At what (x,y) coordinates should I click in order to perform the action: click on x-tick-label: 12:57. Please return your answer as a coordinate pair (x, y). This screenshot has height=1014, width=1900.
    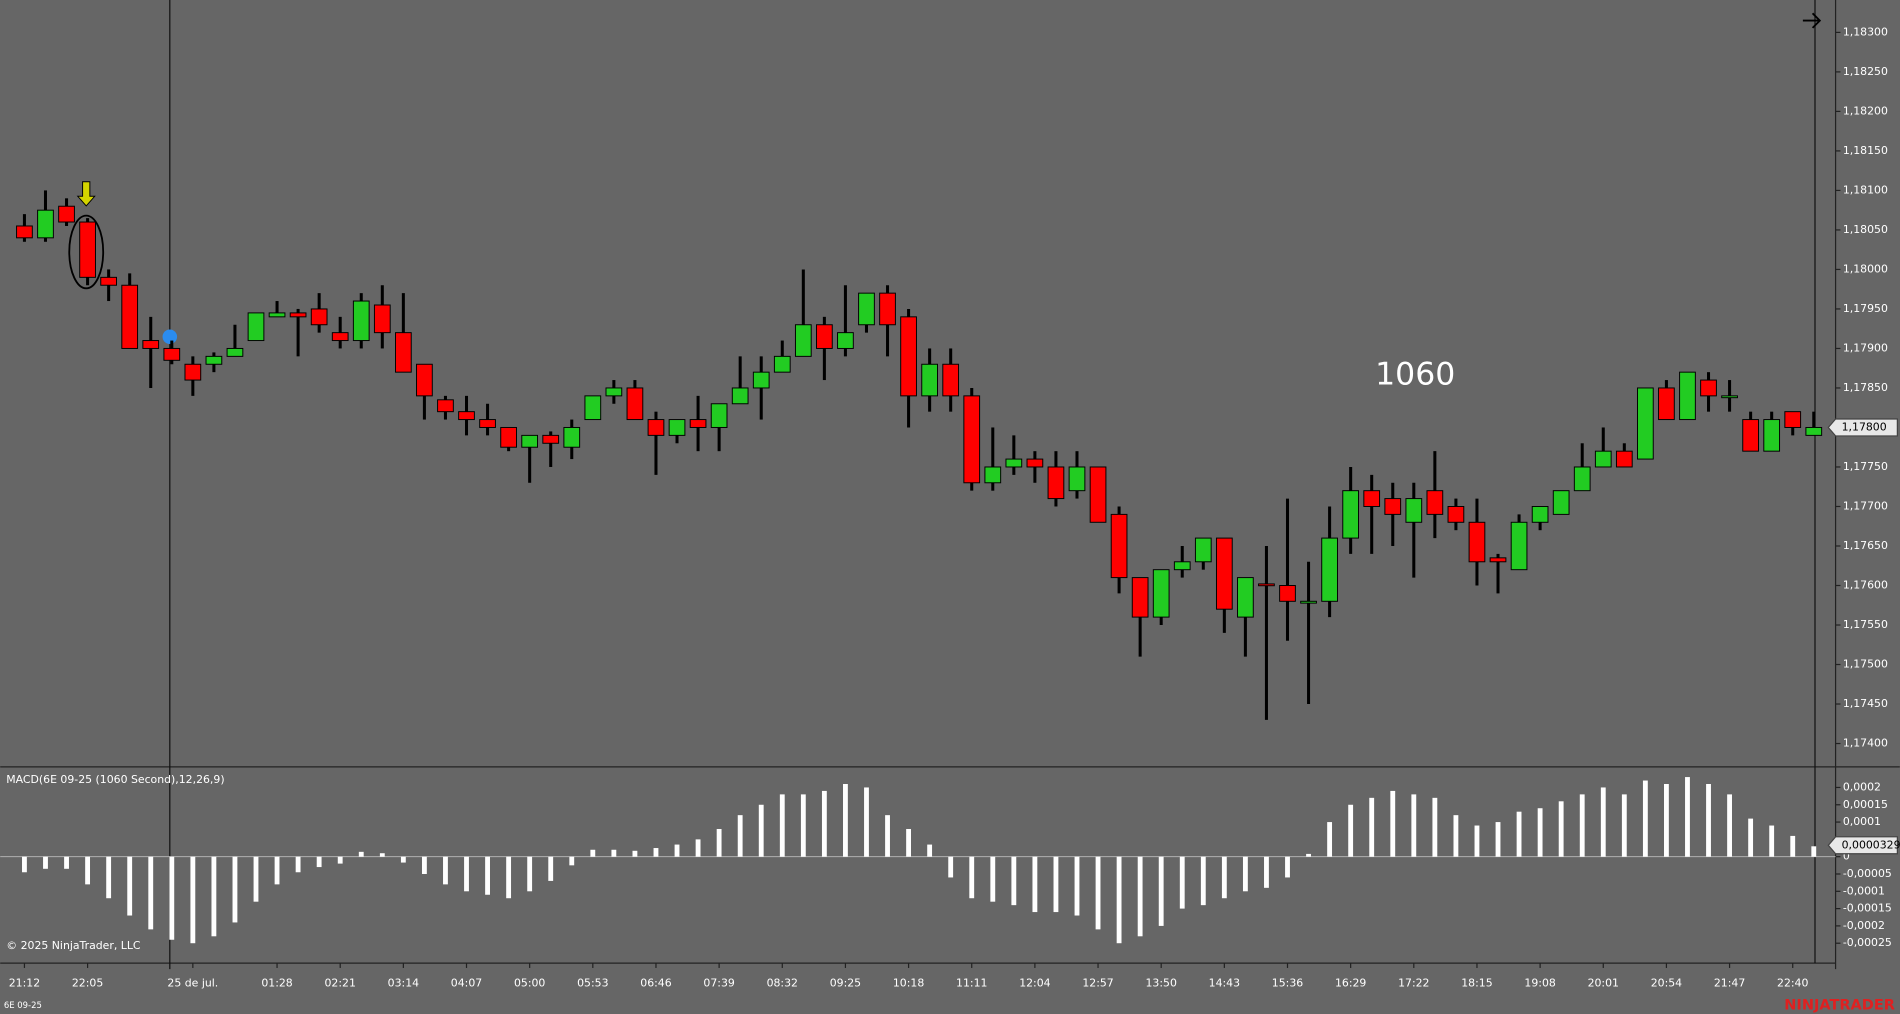
    Looking at the image, I should click on (1097, 983).